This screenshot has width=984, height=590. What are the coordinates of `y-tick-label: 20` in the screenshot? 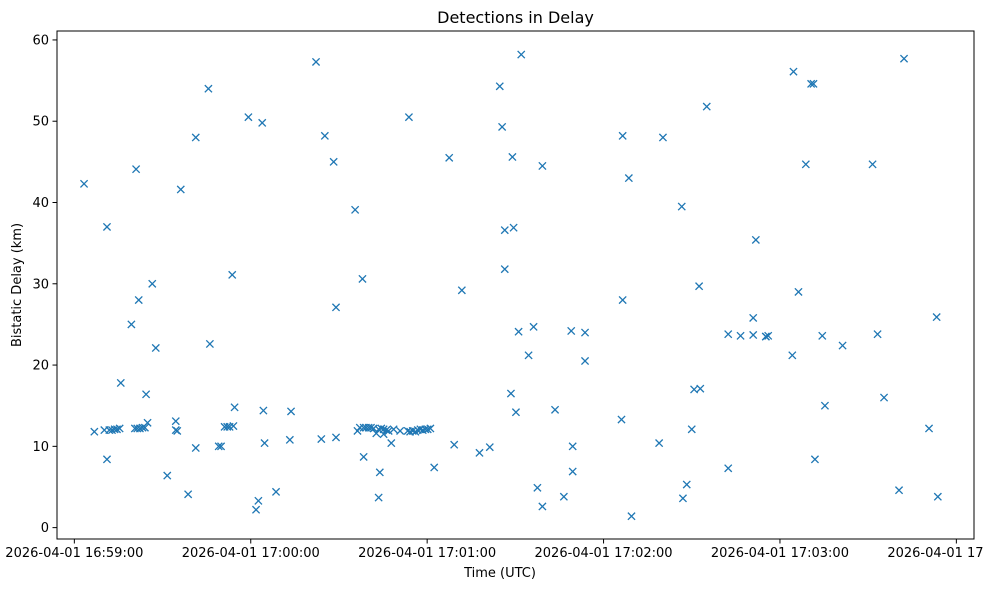 It's located at (40, 366).